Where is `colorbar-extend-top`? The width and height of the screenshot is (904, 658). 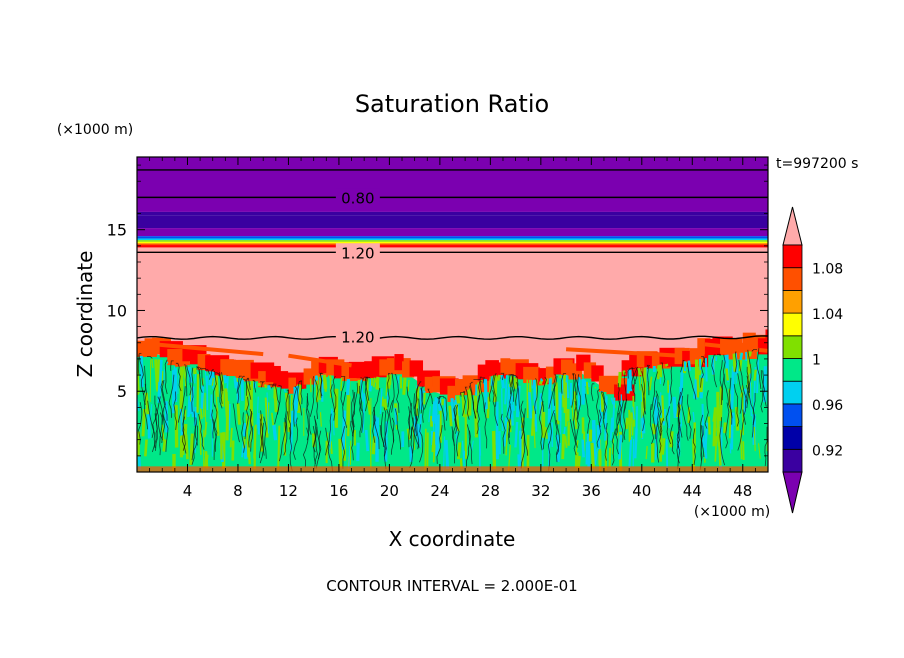
colorbar-extend-top is located at coordinates (792, 226).